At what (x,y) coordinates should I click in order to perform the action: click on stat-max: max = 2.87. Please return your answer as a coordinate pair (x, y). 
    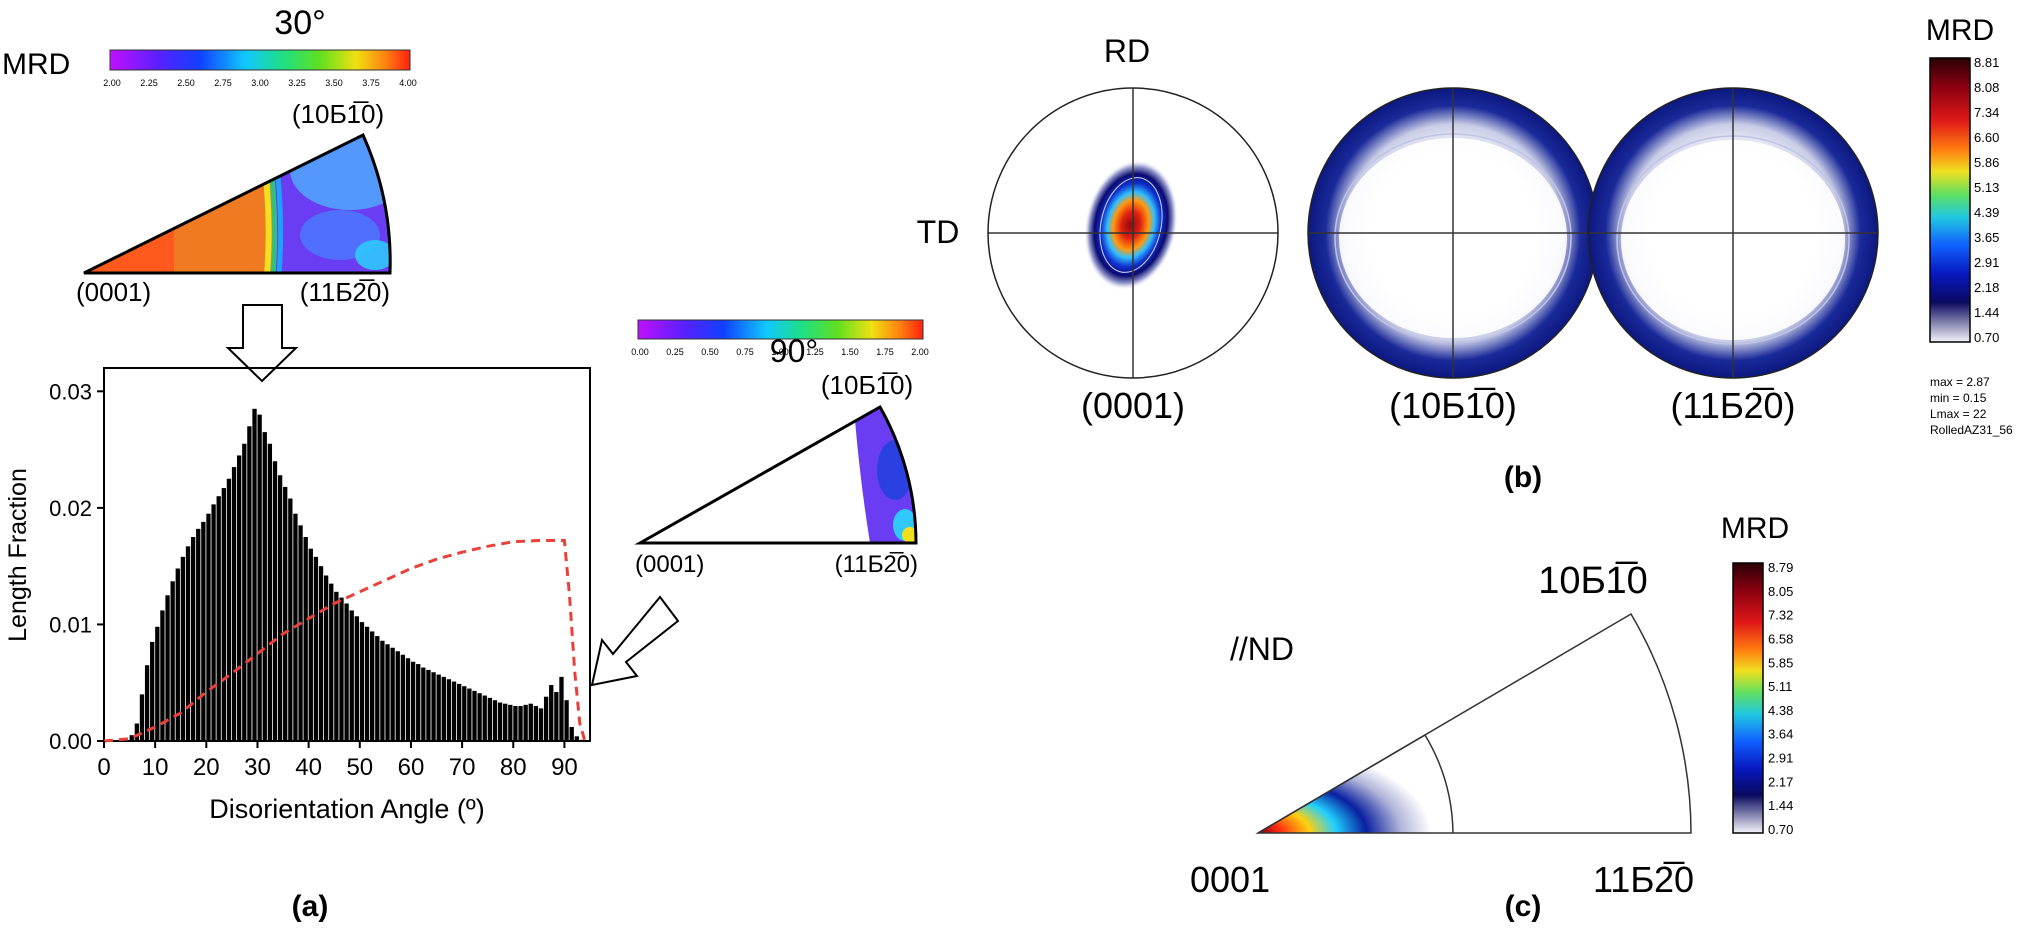
    Looking at the image, I should click on (1960, 382).